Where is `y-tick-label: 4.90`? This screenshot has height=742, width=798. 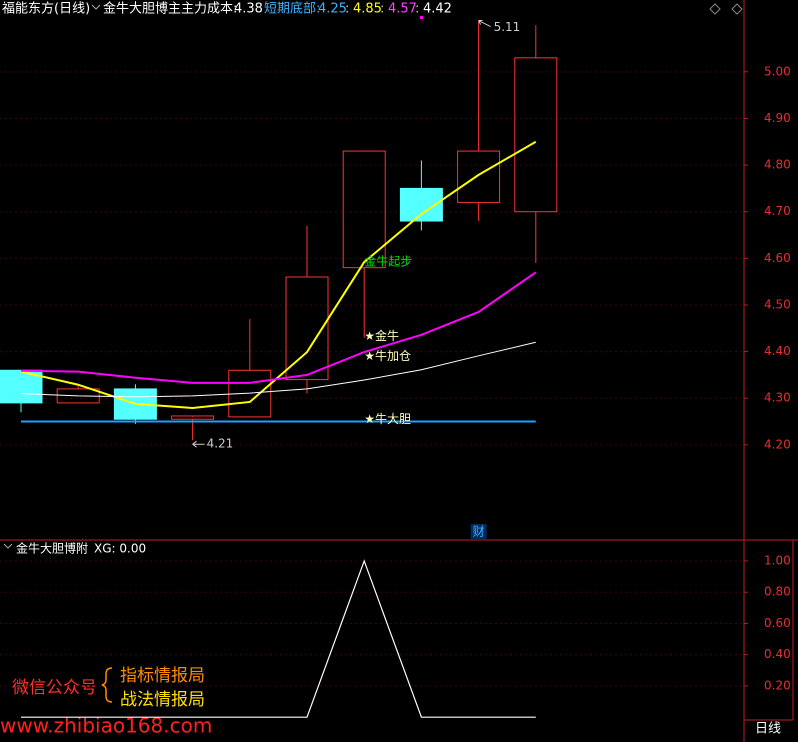 y-tick-label: 4.90 is located at coordinates (777, 118).